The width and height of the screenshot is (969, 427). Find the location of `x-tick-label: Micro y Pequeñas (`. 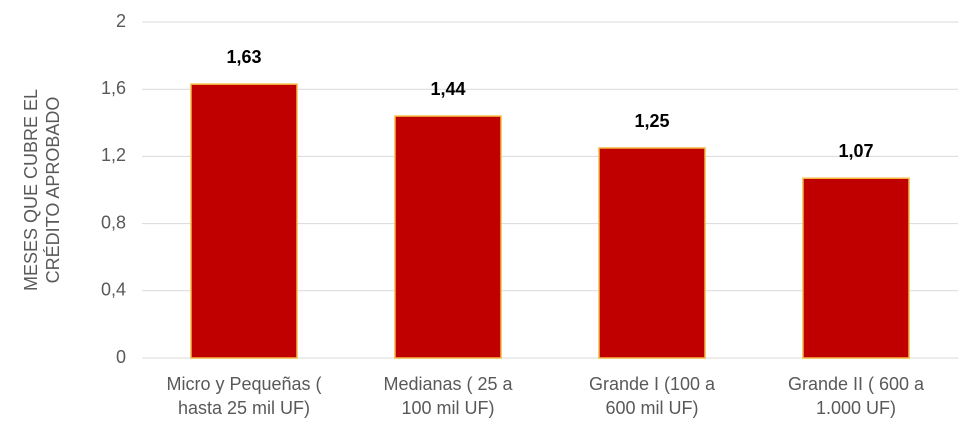

x-tick-label: Micro y Pequeñas ( is located at coordinates (243, 384).